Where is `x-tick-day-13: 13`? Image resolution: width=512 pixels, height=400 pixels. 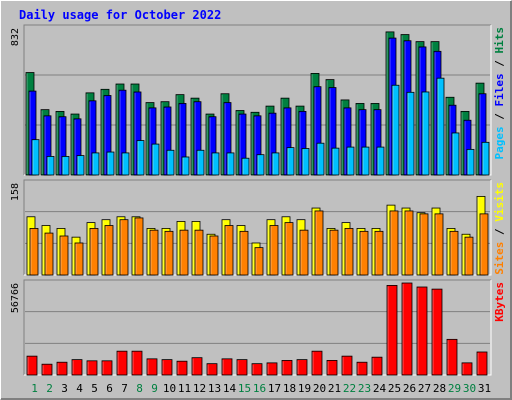 x-tick-day-13: 13 is located at coordinates (214, 388).